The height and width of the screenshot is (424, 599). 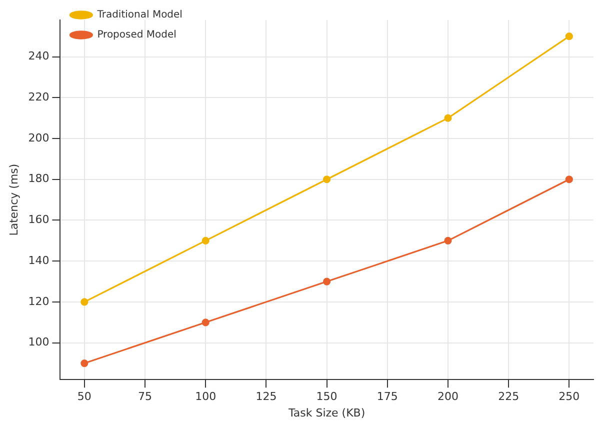 What do you see at coordinates (145, 397) in the screenshot?
I see `x-tick-label: 75` at bounding box center [145, 397].